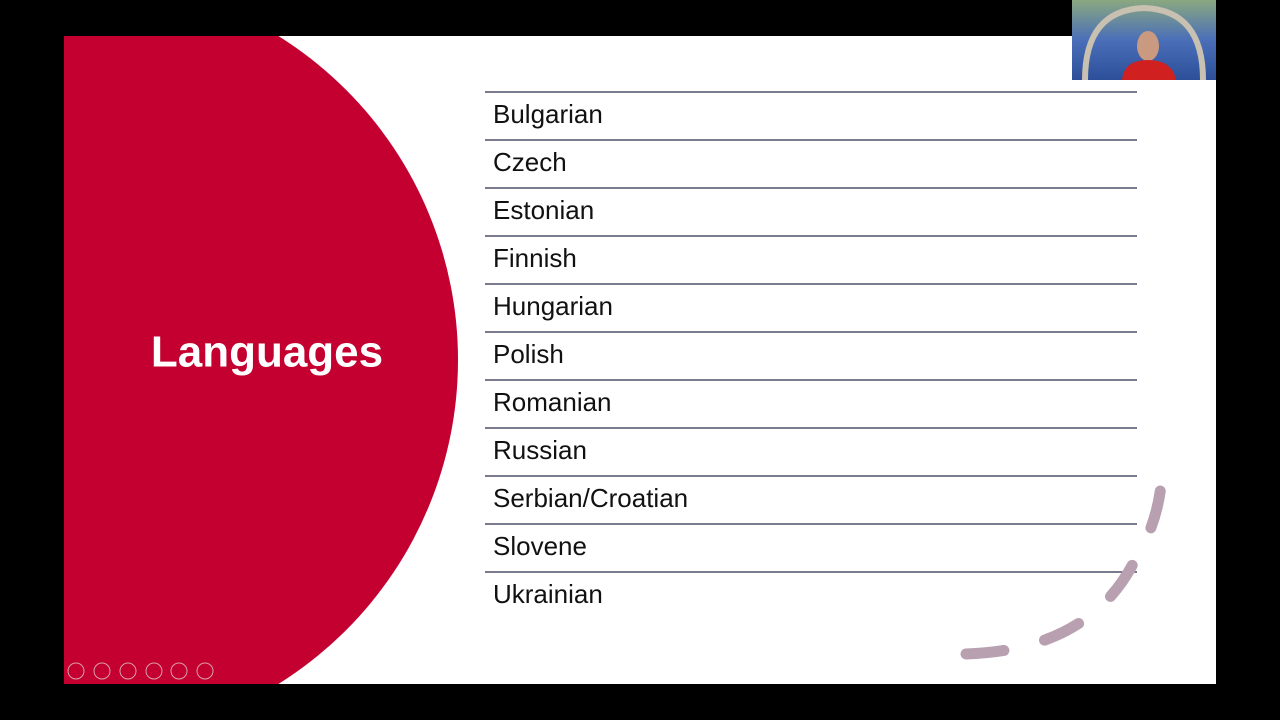  What do you see at coordinates (179, 671) in the screenshot?
I see `zoom-button` at bounding box center [179, 671].